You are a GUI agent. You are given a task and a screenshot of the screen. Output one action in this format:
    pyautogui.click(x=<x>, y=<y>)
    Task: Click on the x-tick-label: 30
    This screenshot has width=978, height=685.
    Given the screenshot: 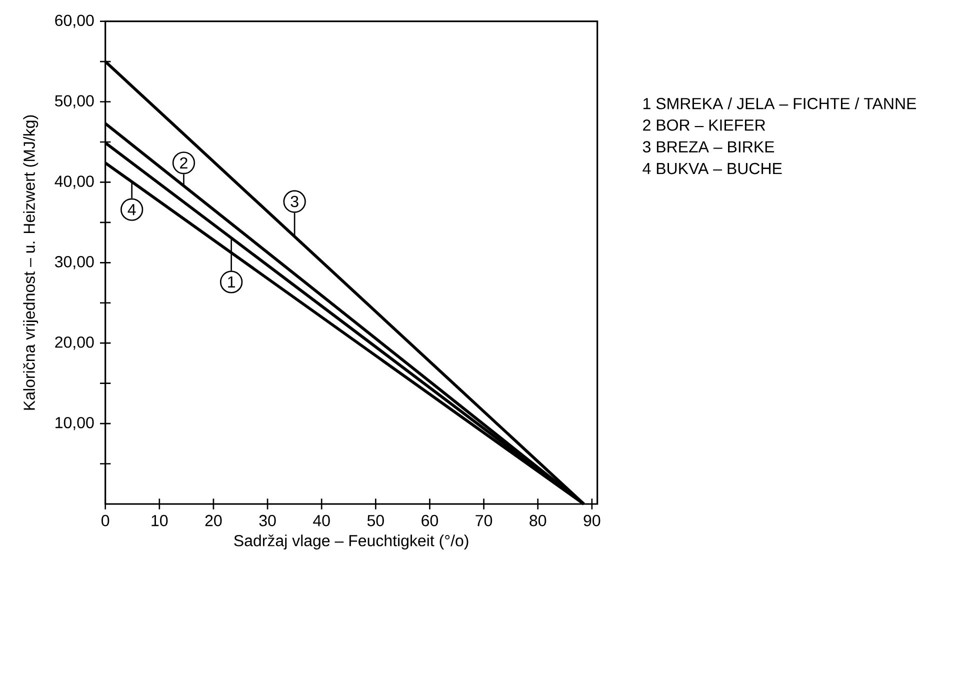 What is the action you would take?
    pyautogui.click(x=267, y=520)
    